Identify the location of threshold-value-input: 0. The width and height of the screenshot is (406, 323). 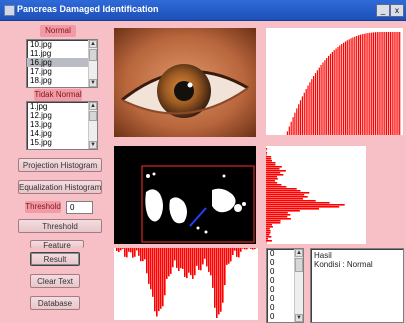
(79, 207).